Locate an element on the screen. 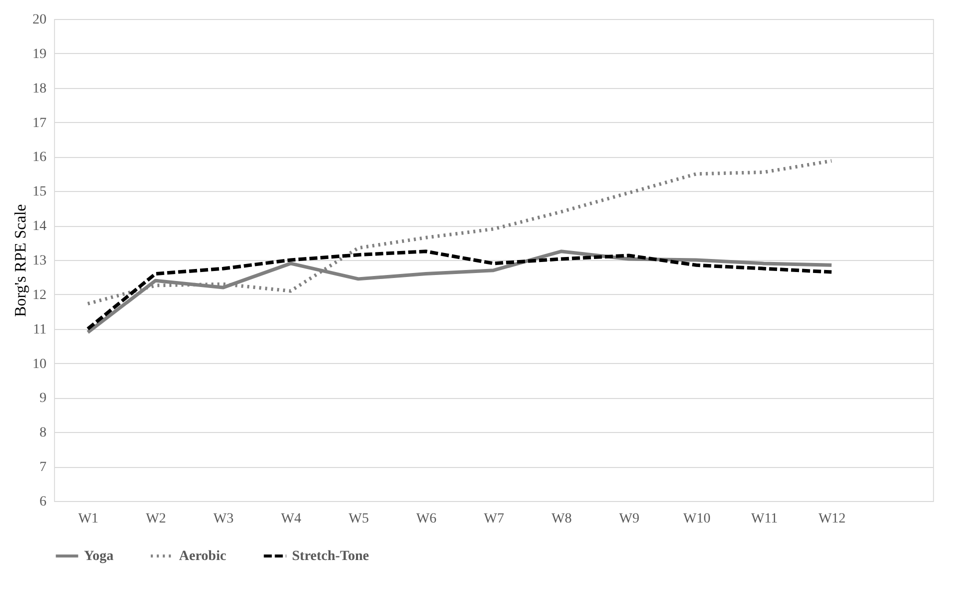 This screenshot has height=602, width=972. x-tick-label: W9 is located at coordinates (629, 519).